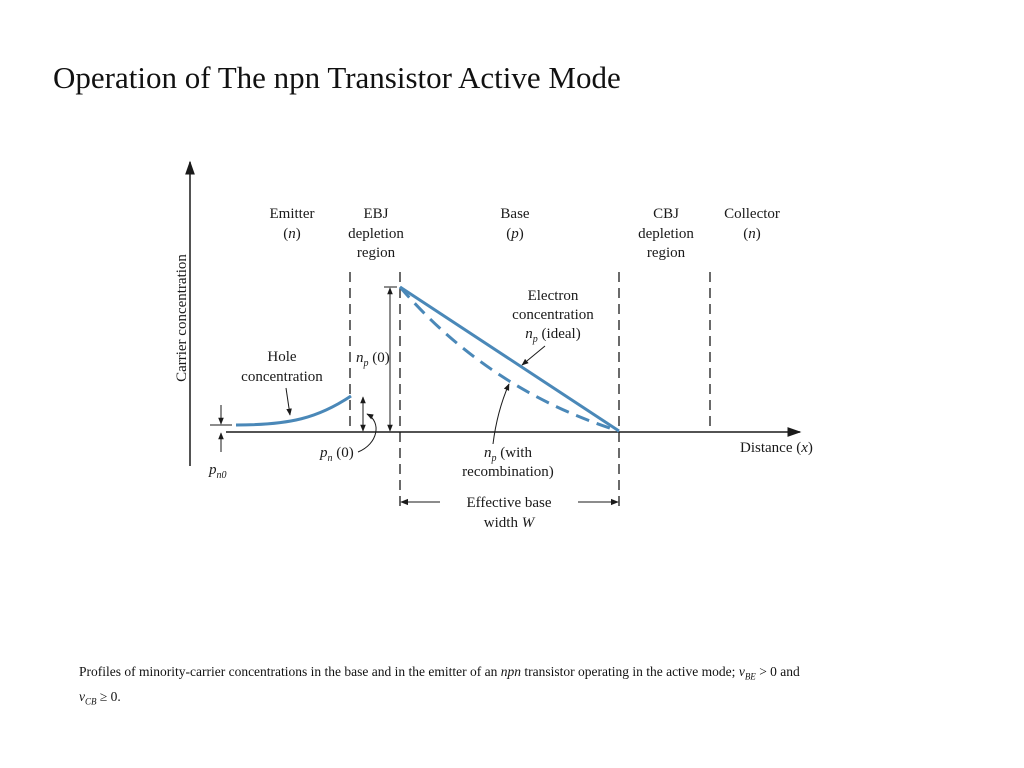  I want to click on collector-label: Collector (n), so click(752, 224).